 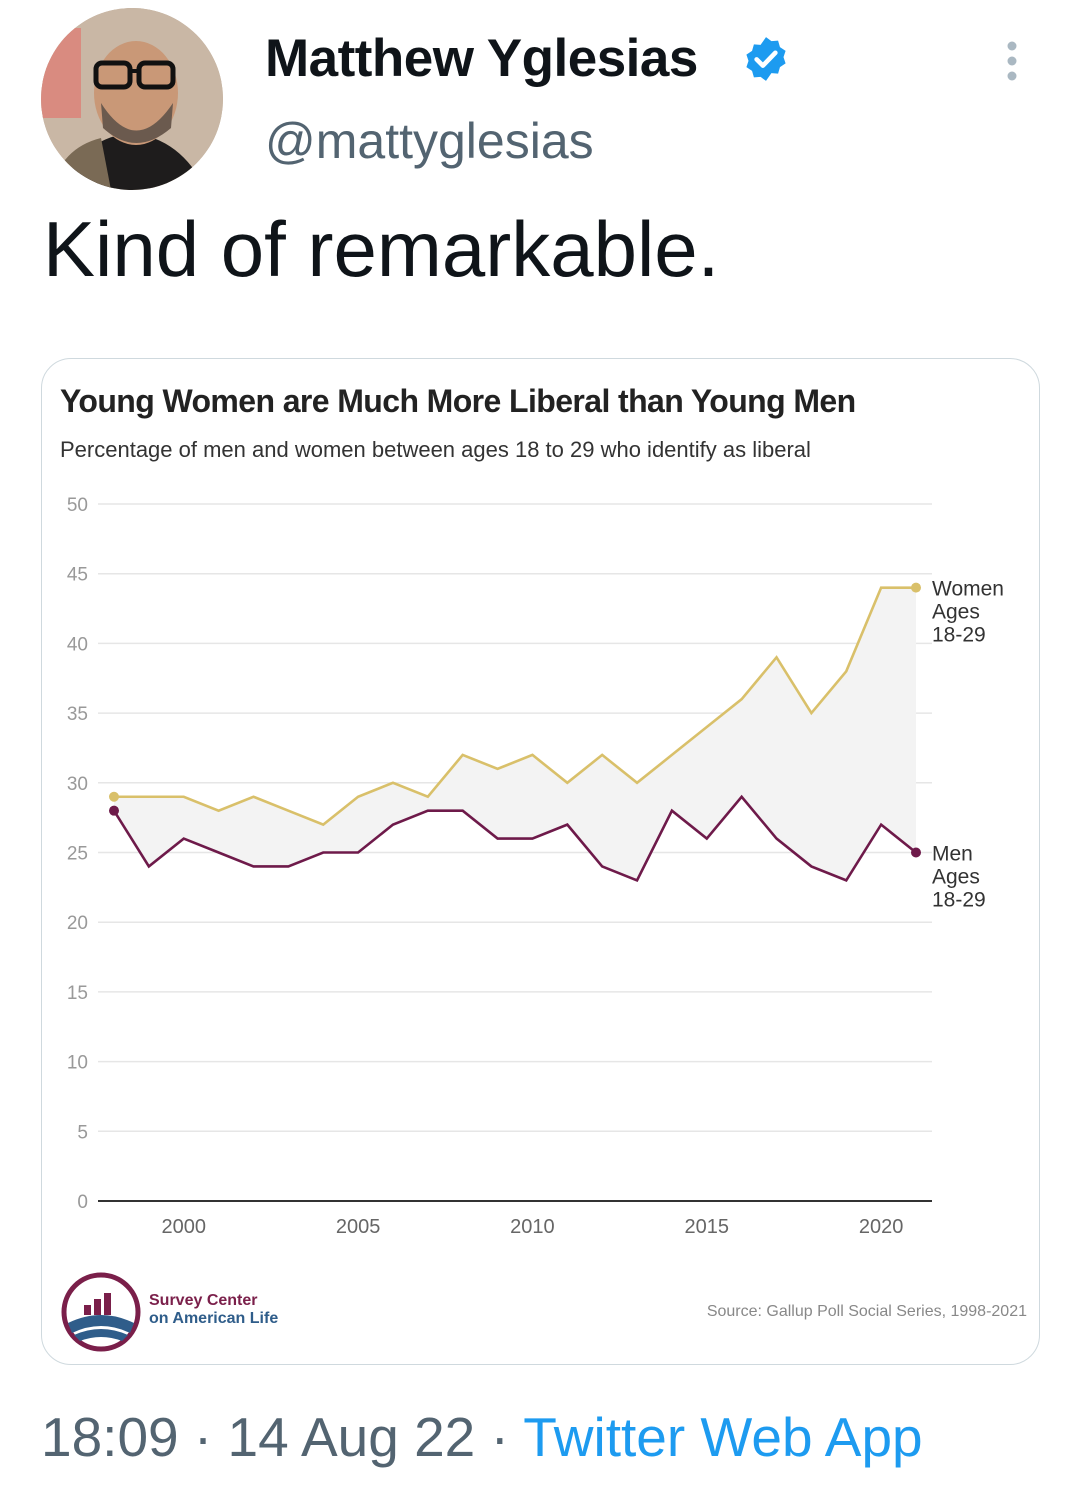 What do you see at coordinates (77, 505) in the screenshot?
I see `y-tick-label: 50` at bounding box center [77, 505].